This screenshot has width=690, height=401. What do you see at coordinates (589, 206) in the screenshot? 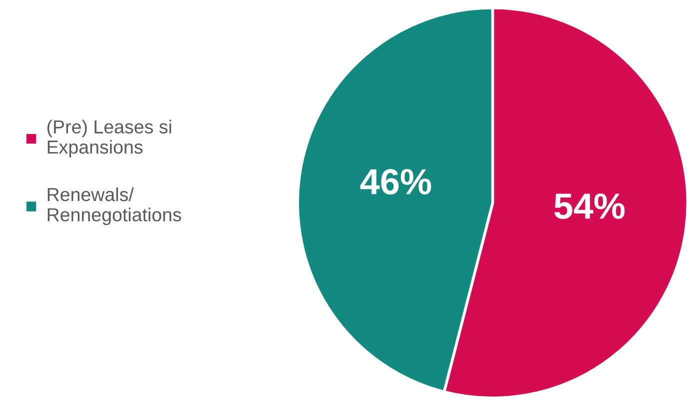
I see `data-label: 54%` at bounding box center [589, 206].